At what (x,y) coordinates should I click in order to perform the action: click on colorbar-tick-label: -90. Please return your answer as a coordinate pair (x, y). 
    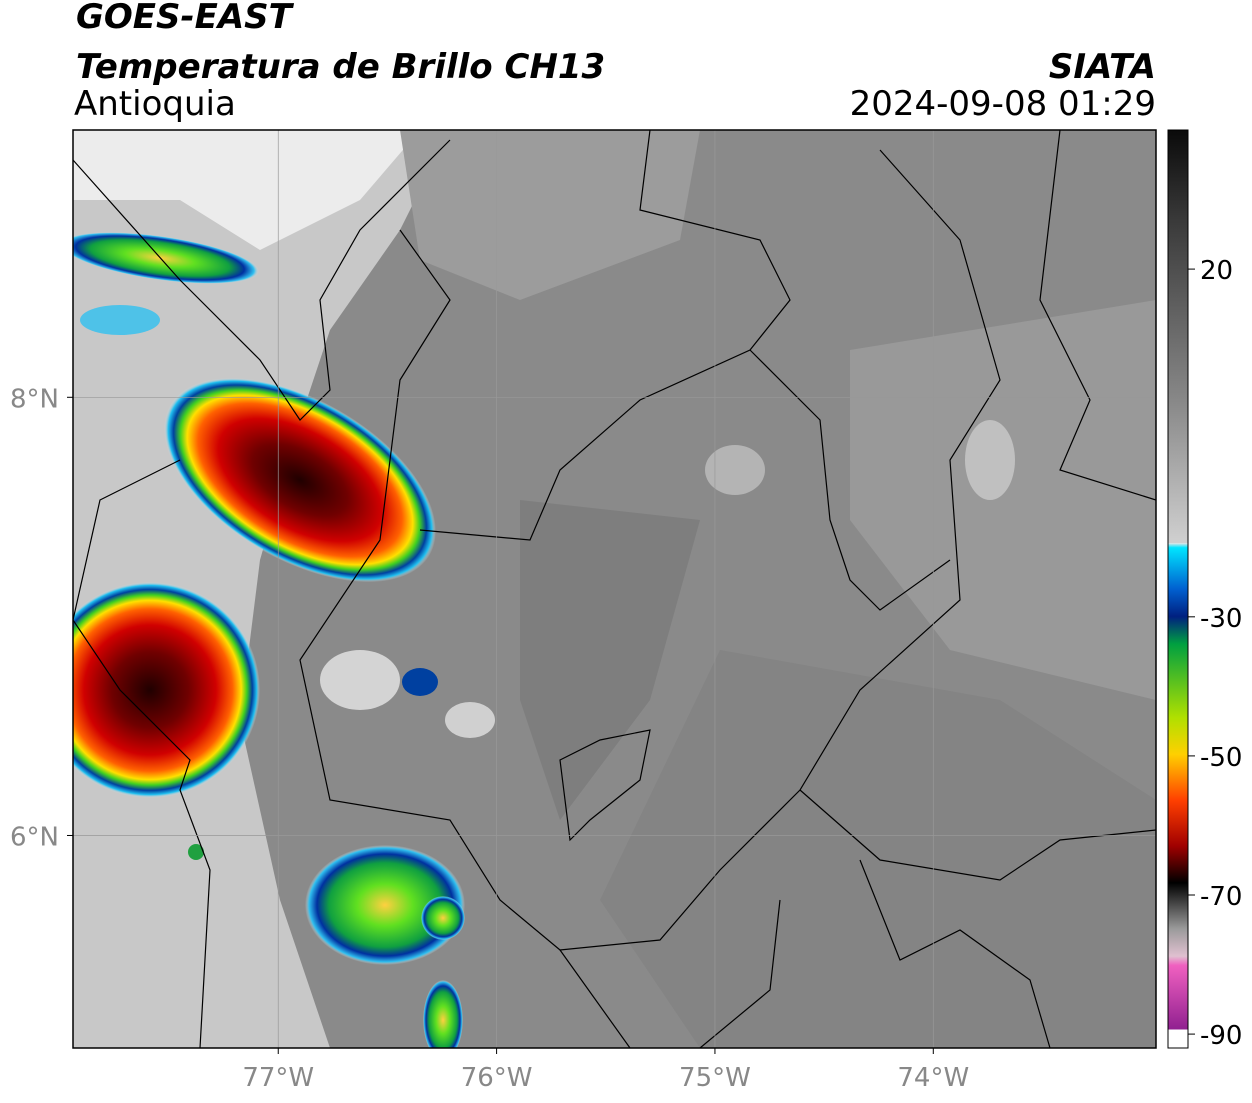
    Looking at the image, I should click on (1221, 1036).